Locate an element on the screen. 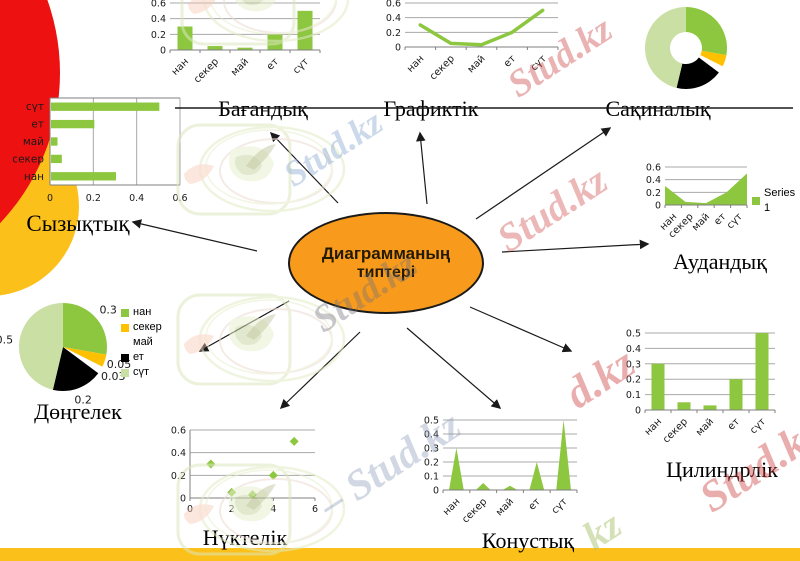  legend-label: секер is located at coordinates (147, 327).